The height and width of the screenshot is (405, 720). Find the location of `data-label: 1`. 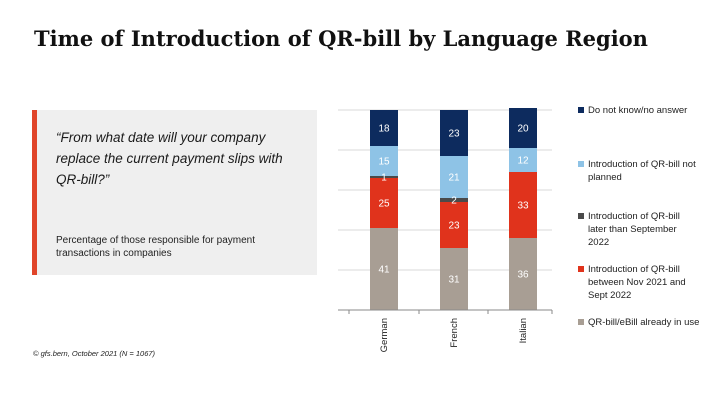

data-label: 1 is located at coordinates (384, 178).